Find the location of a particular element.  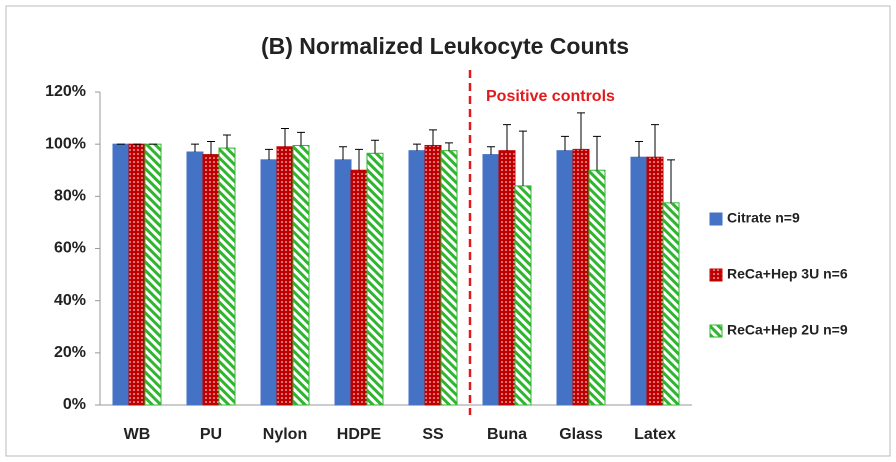

x-tick-label: HDPE is located at coordinates (359, 434).